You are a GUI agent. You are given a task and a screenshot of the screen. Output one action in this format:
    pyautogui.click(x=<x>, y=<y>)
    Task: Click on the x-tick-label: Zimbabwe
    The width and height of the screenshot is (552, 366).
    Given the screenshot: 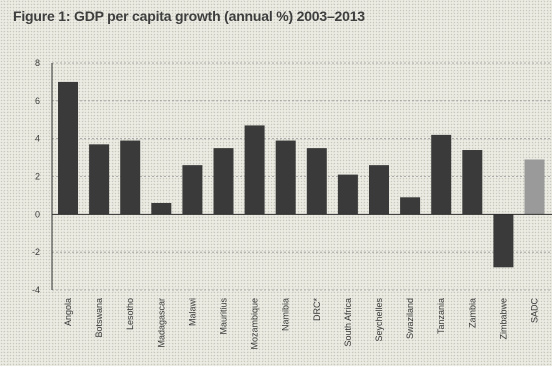 What is the action you would take?
    pyautogui.click(x=503, y=319)
    